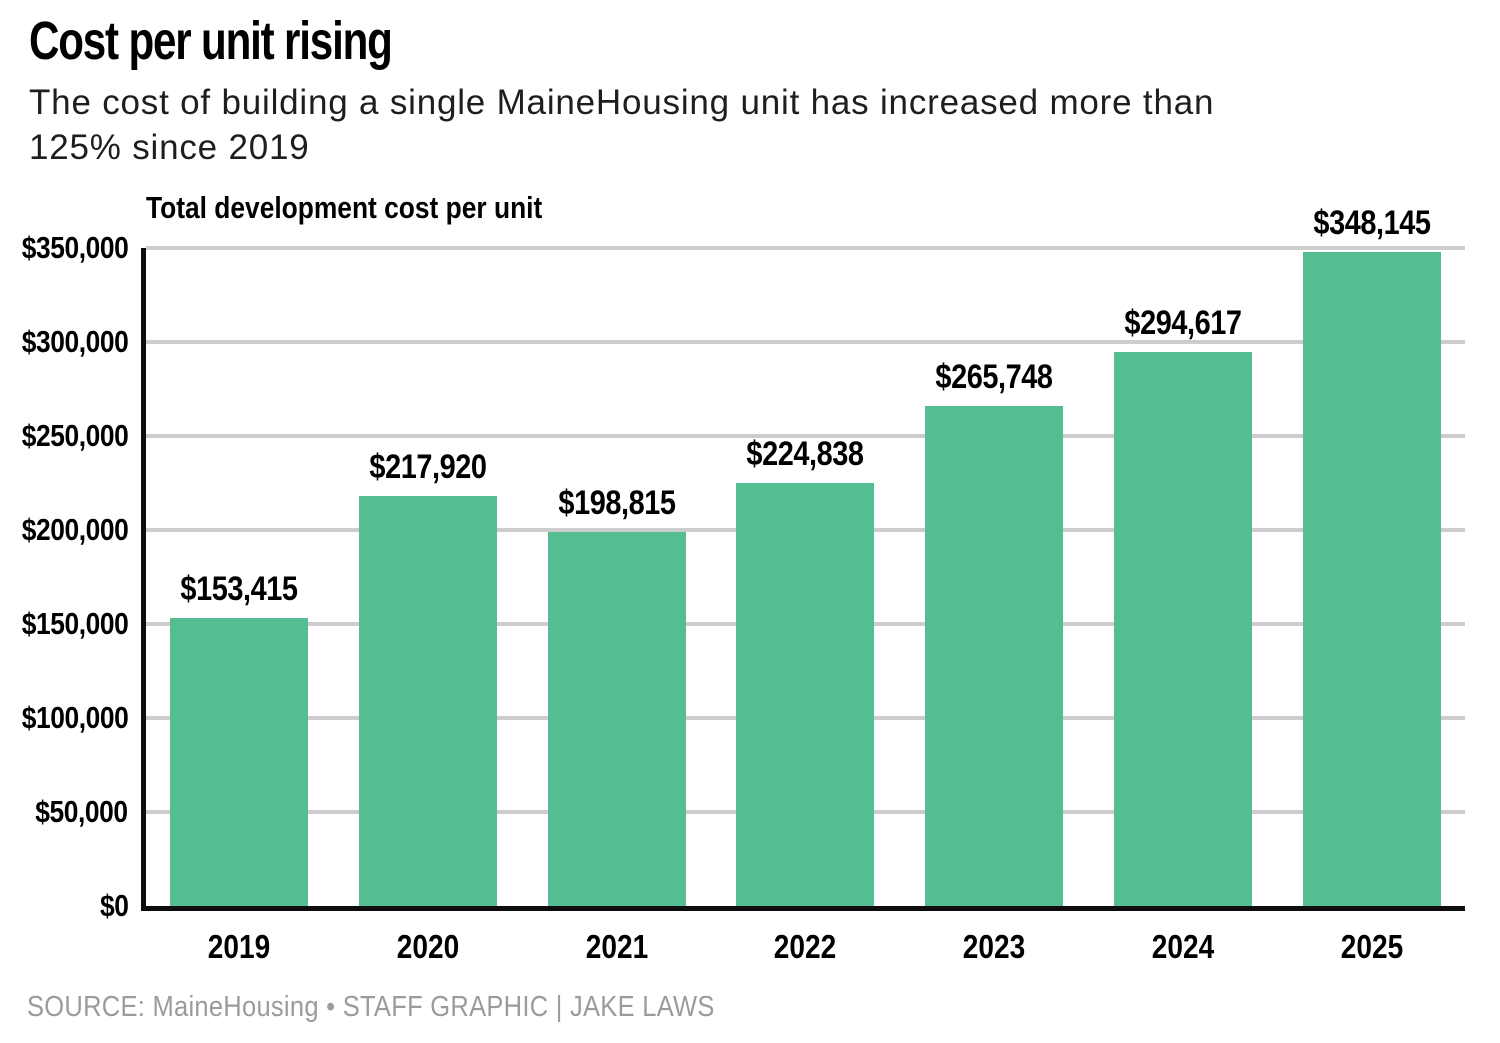  What do you see at coordinates (239, 588) in the screenshot?
I see `bar-value-label: $153,415` at bounding box center [239, 588].